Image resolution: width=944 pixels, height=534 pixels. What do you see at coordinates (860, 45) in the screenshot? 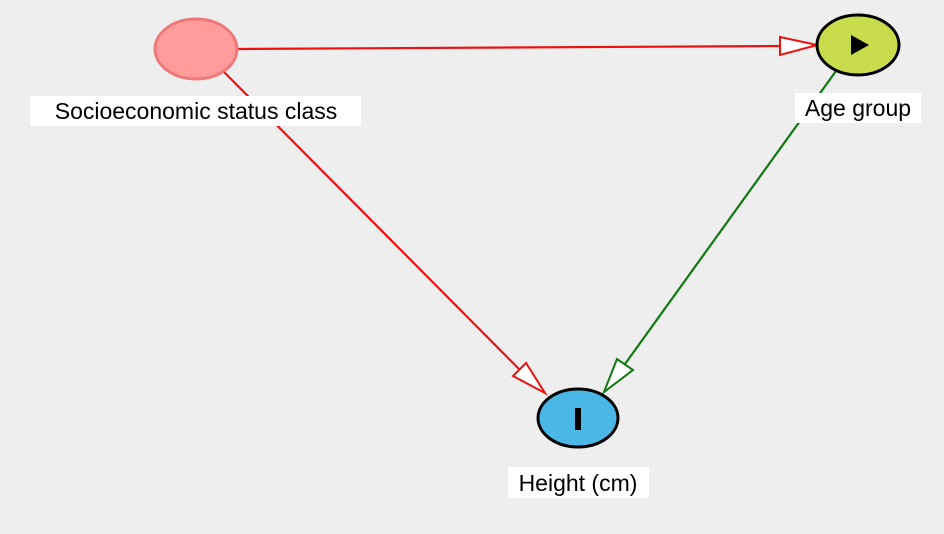
I see `play-icon` at bounding box center [860, 45].